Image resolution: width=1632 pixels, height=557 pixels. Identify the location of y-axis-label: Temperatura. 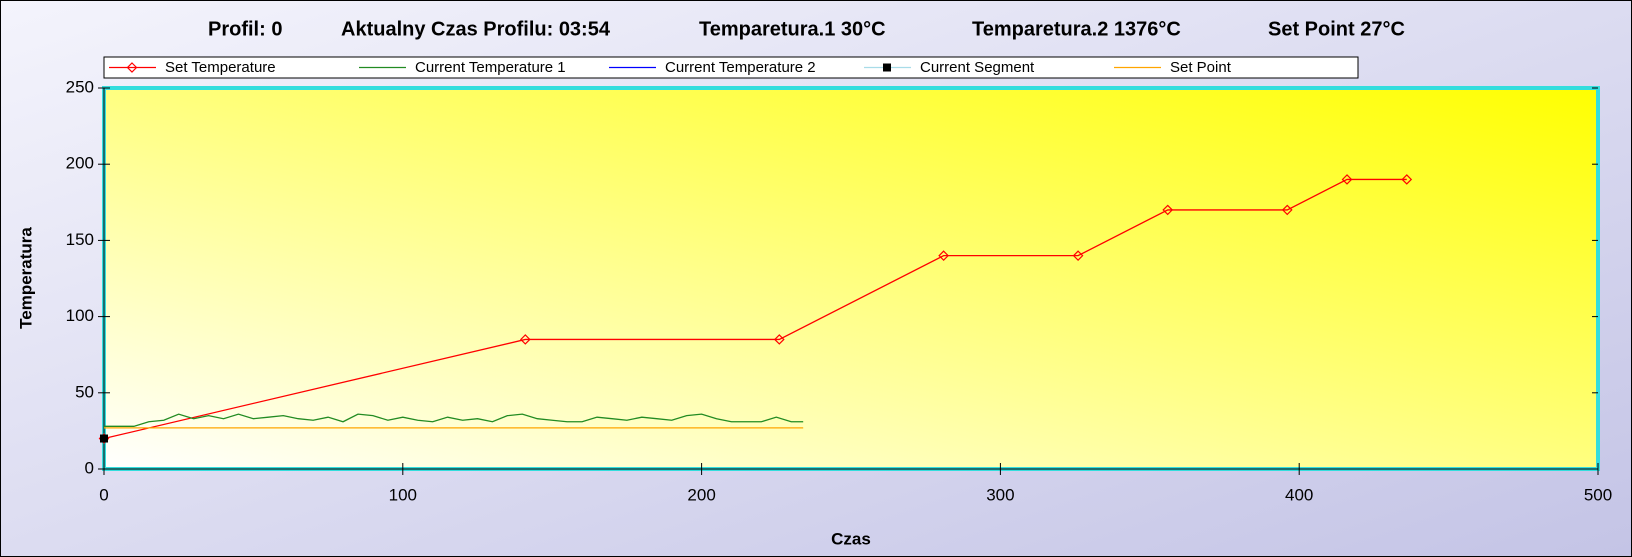
(25, 278).